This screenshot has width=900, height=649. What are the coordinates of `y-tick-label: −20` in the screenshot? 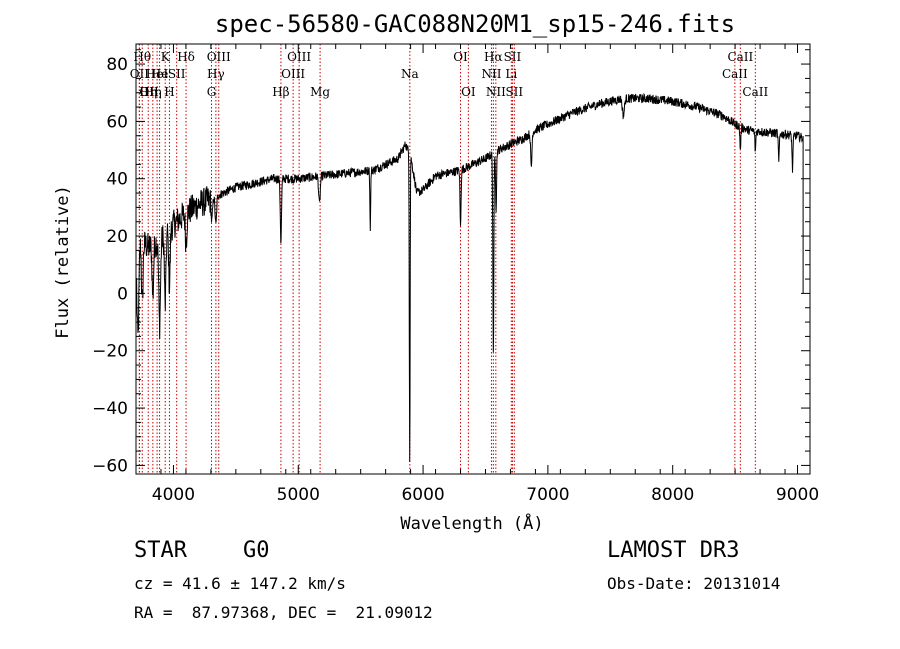 It's located at (110, 352).